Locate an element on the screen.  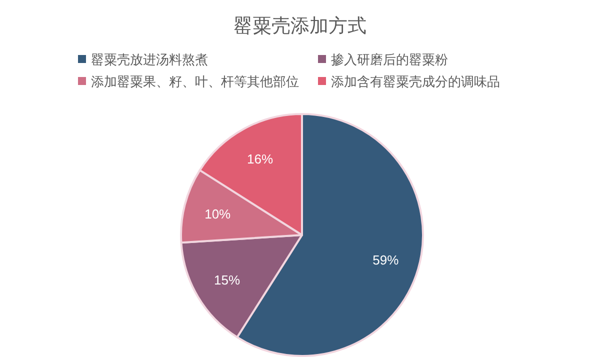
data-label: 10% is located at coordinates (218, 214).